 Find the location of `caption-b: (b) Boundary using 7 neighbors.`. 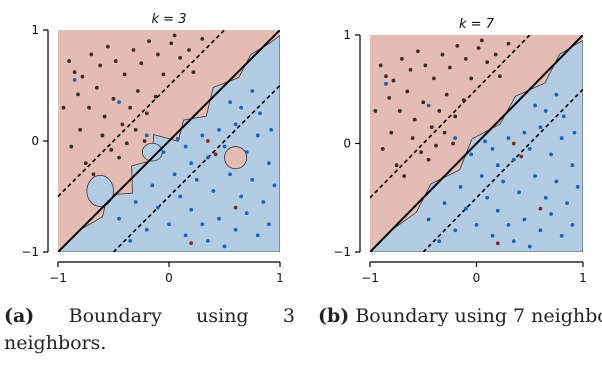

caption-b: (b) Boundary using 7 neighbors. is located at coordinates (460, 316).